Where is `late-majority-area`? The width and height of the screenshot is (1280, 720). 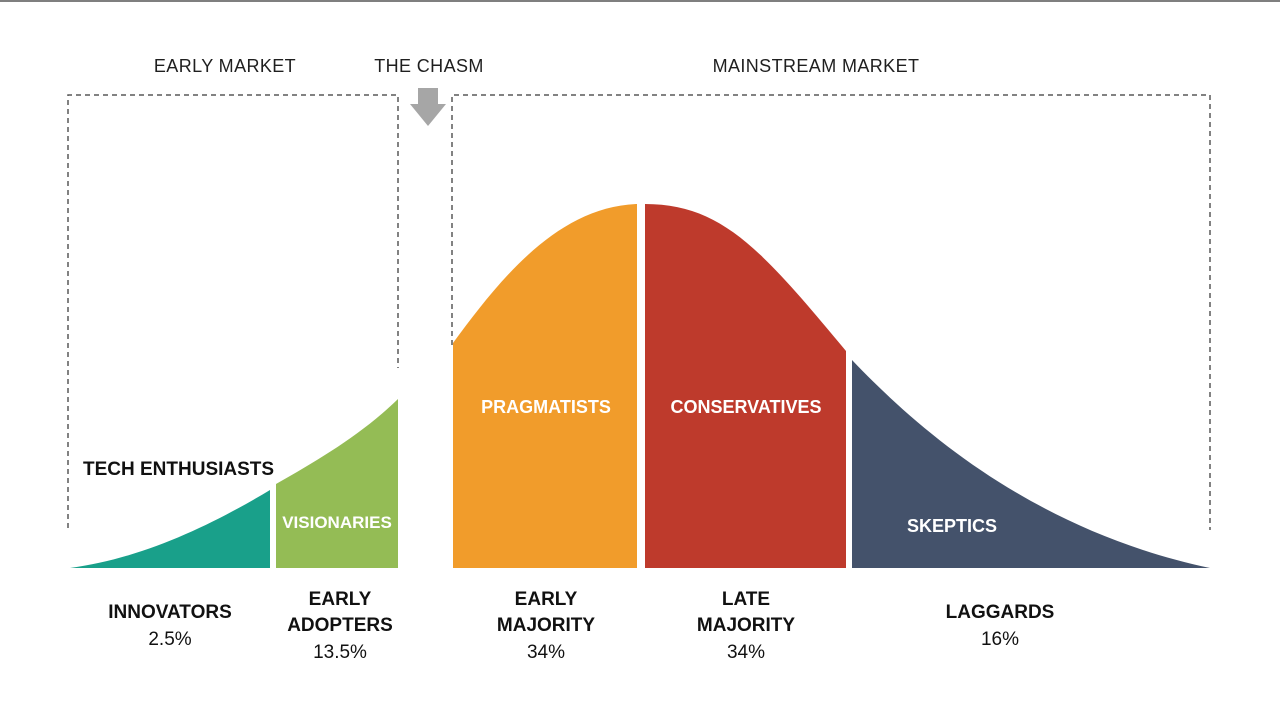 late-majority-area is located at coordinates (745, 386).